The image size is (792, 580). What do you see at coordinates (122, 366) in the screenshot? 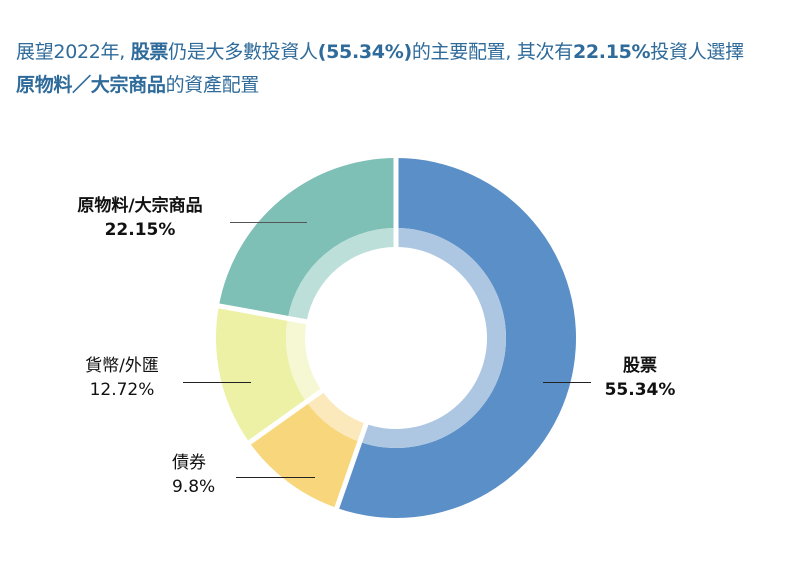
I see `label-fx-name: 貨幣/外匯` at bounding box center [122, 366].